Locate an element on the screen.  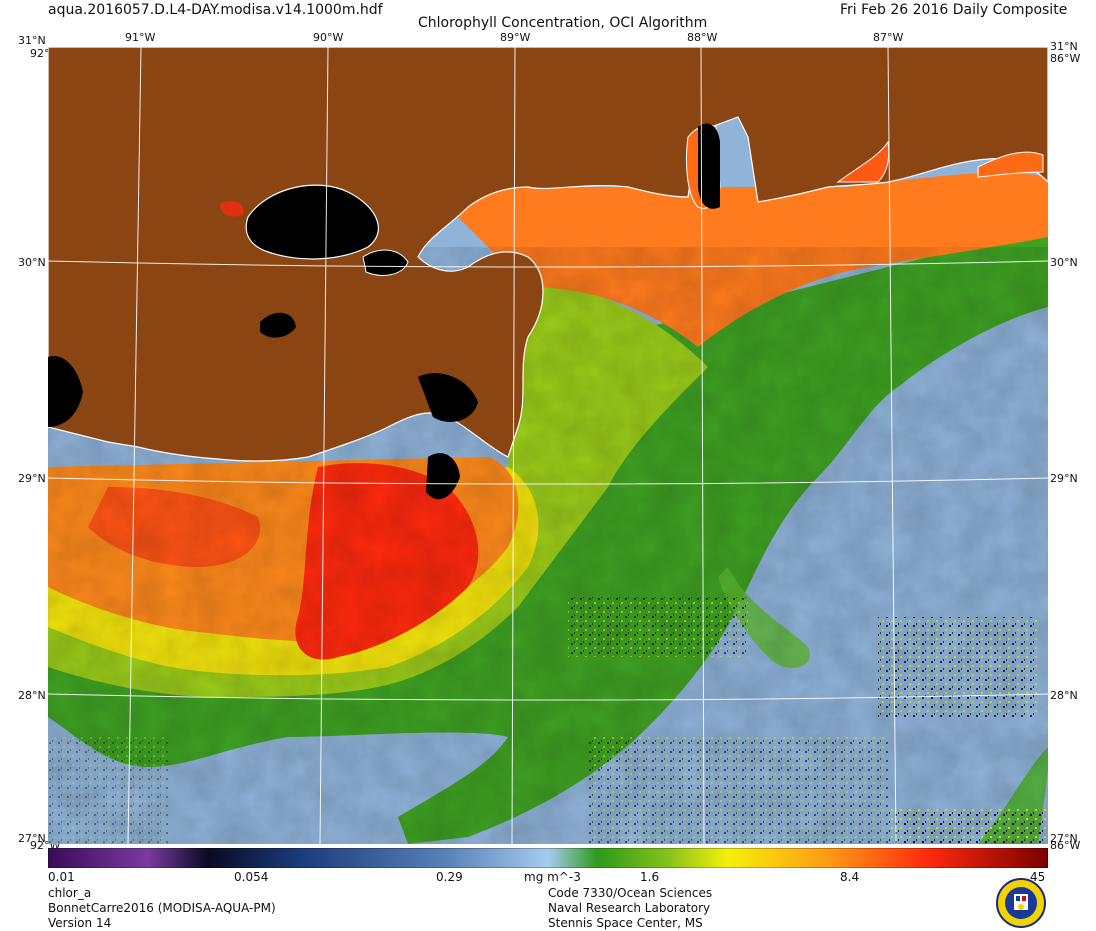
mobile-bay-dark is located at coordinates (709, 166).